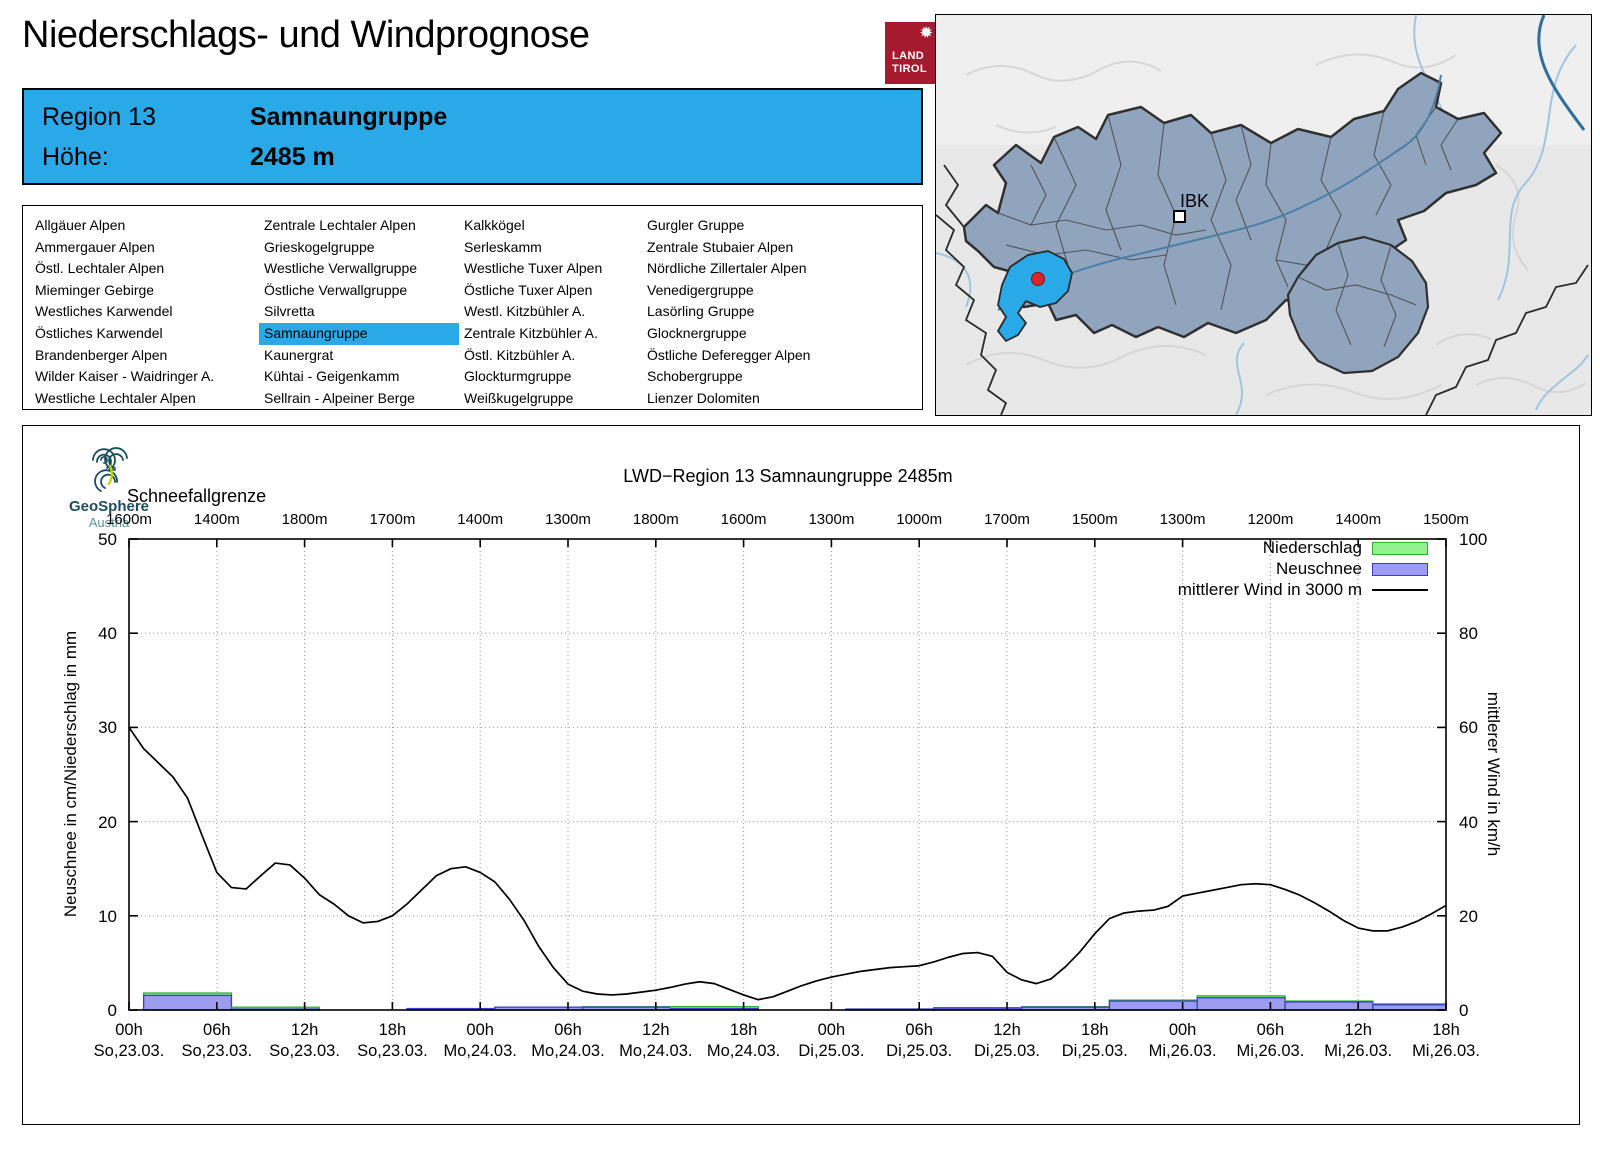  Describe the element at coordinates (1446, 1051) in the screenshot. I see `x-tick-day: Mi,26.03.` at that location.